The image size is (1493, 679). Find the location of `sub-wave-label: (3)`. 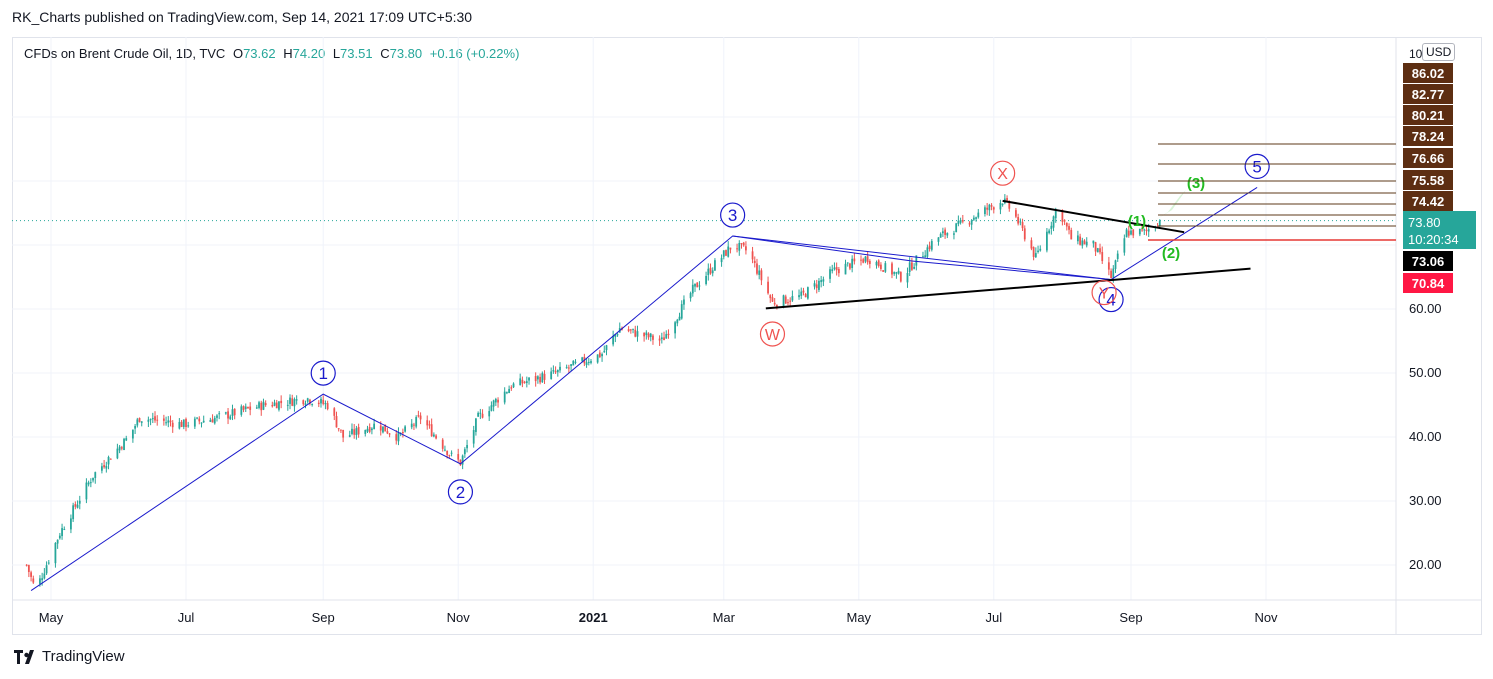

sub-wave-label: (3) is located at coordinates (1196, 183).